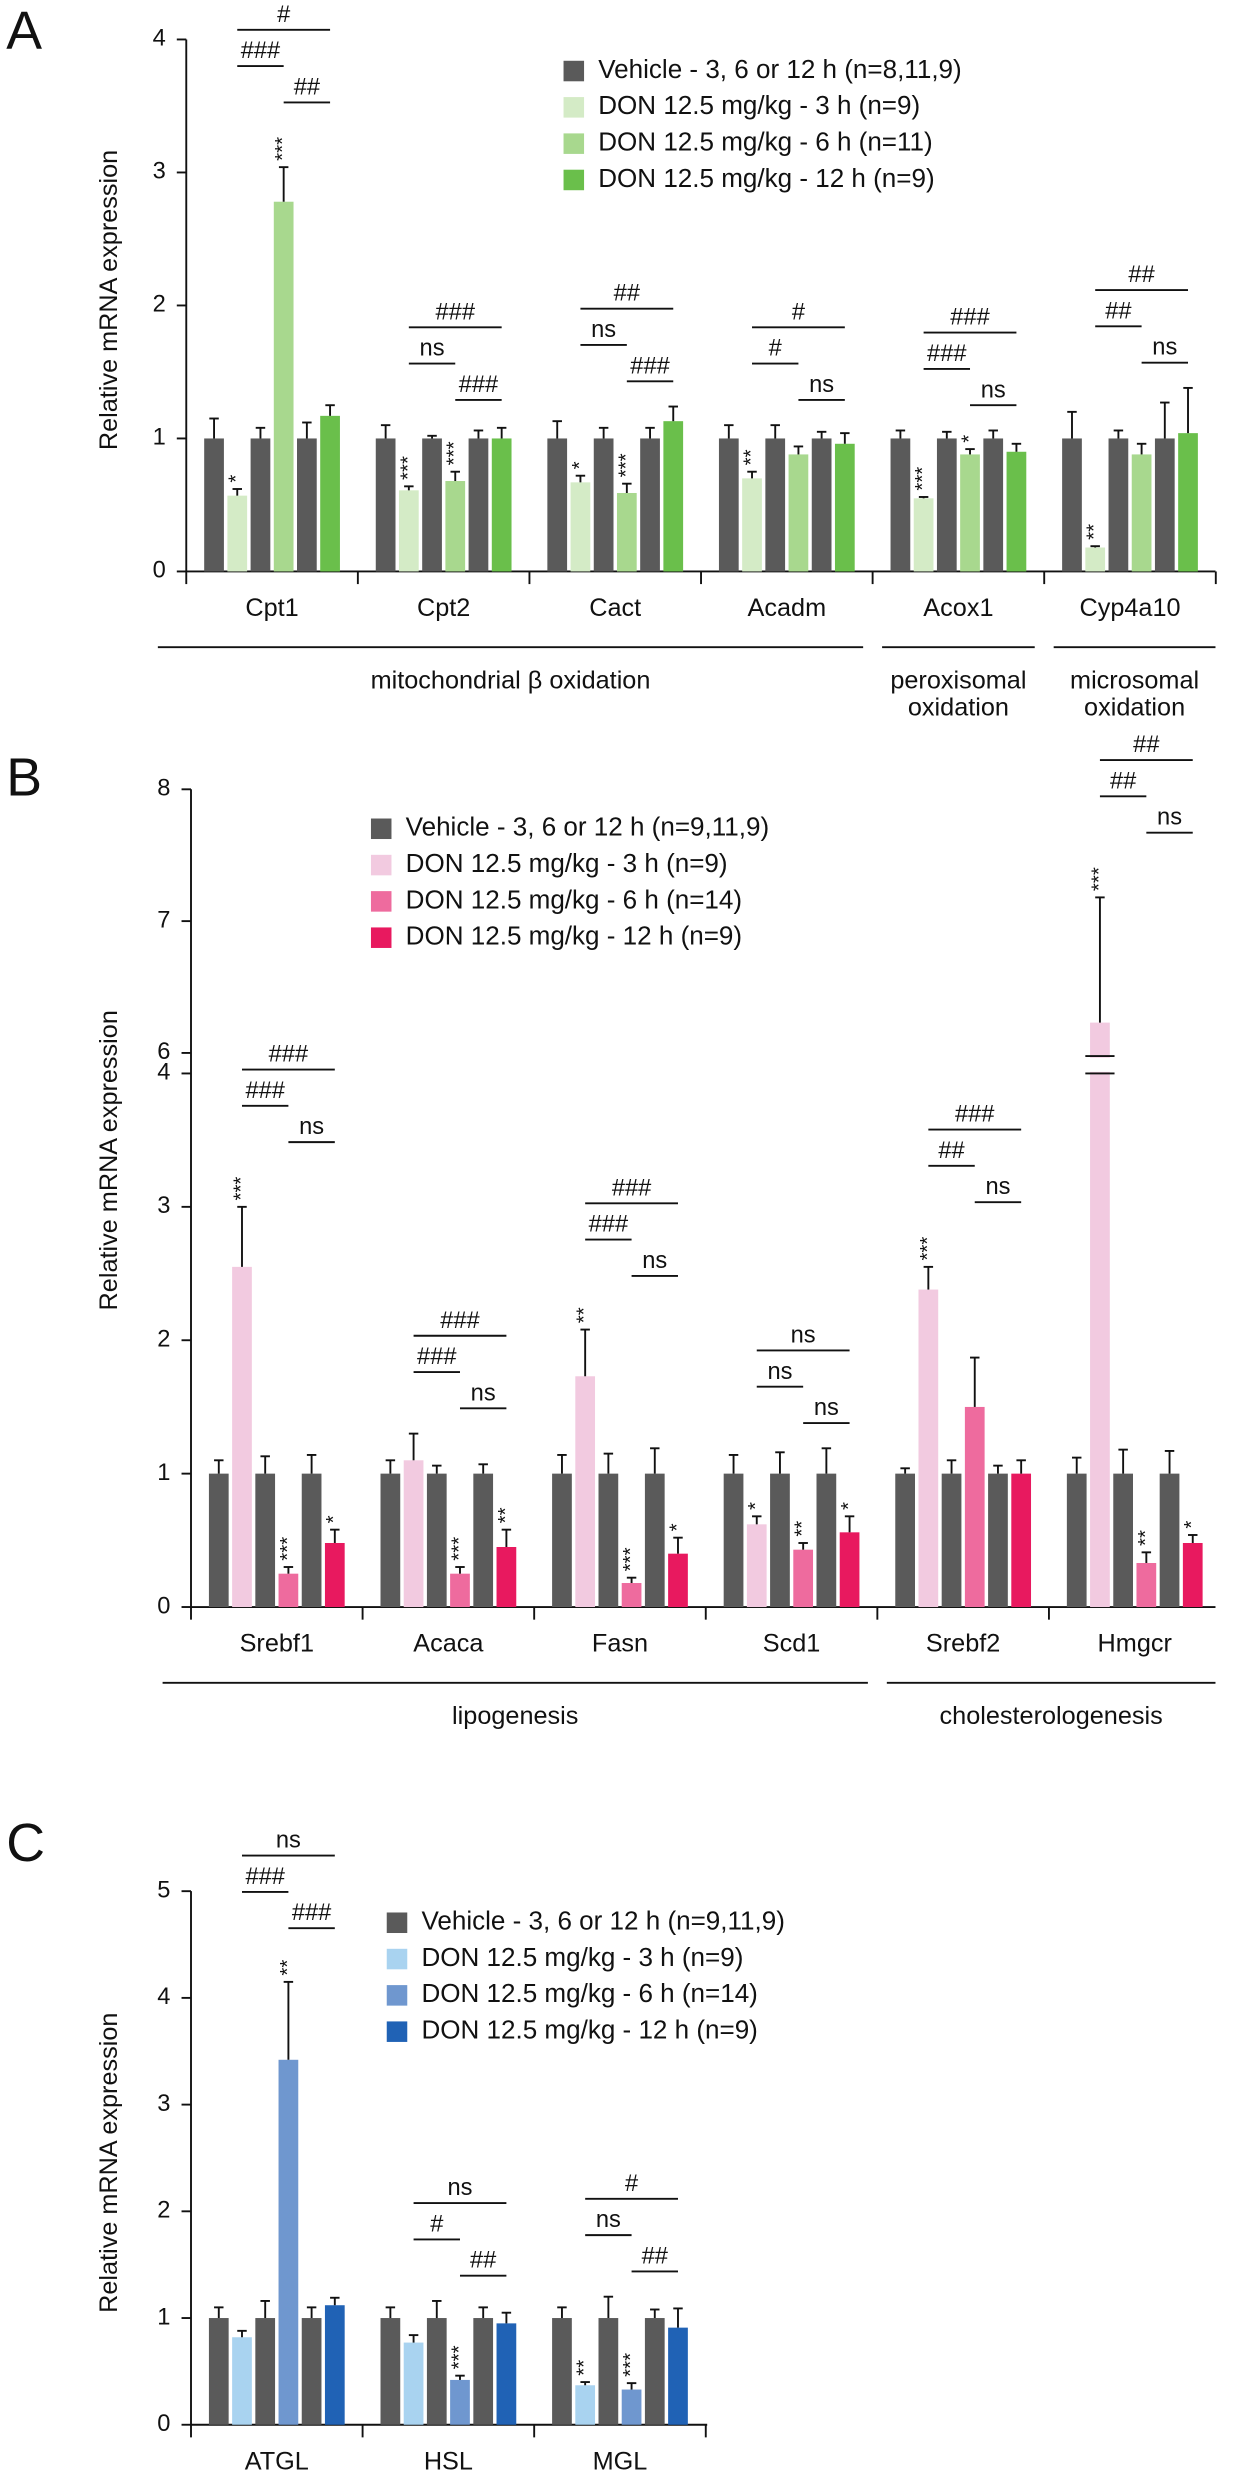  Describe the element at coordinates (615, 608) in the screenshot. I see `x-tick-label: Cact` at that location.